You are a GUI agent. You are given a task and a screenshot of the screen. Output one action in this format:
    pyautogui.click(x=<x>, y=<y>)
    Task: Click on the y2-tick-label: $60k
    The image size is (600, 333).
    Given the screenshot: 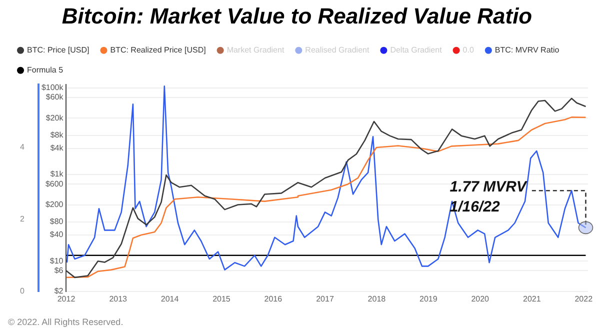 What is the action you would take?
    pyautogui.click(x=55, y=97)
    